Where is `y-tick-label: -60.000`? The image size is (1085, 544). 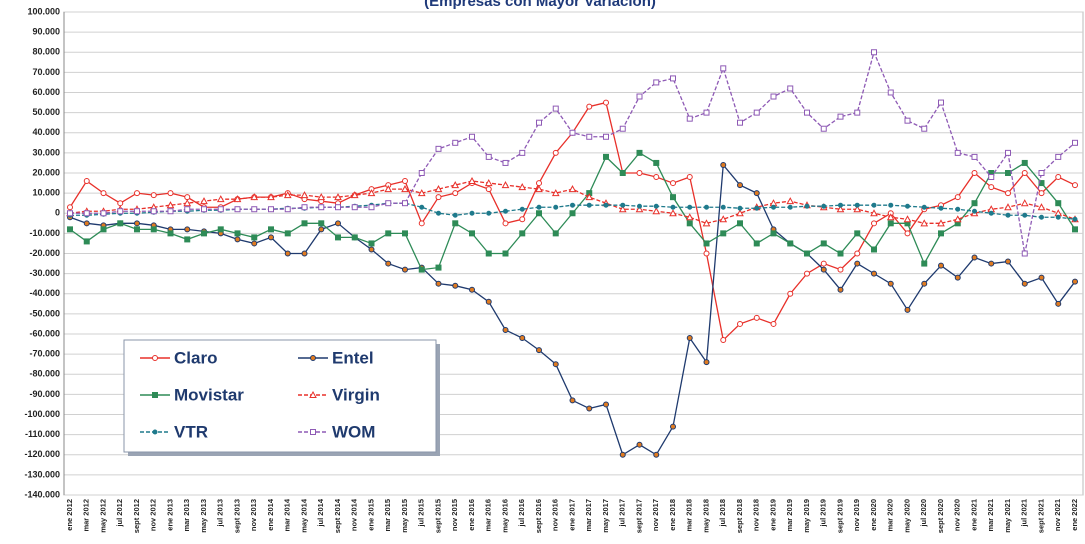 y-tick-label: -60.000 is located at coordinates (44, 333).